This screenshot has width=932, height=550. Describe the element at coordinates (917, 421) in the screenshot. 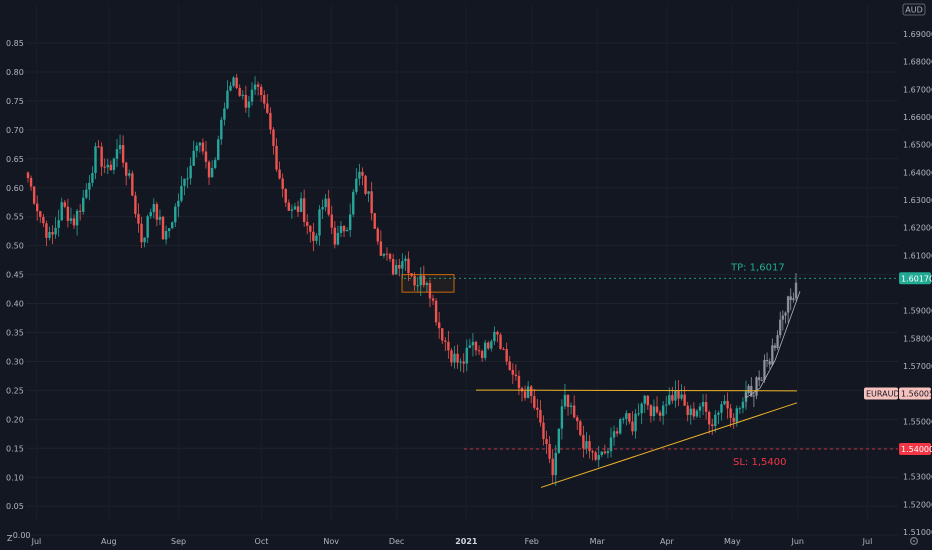

I see `right-tick-label: 1.55000` at that location.